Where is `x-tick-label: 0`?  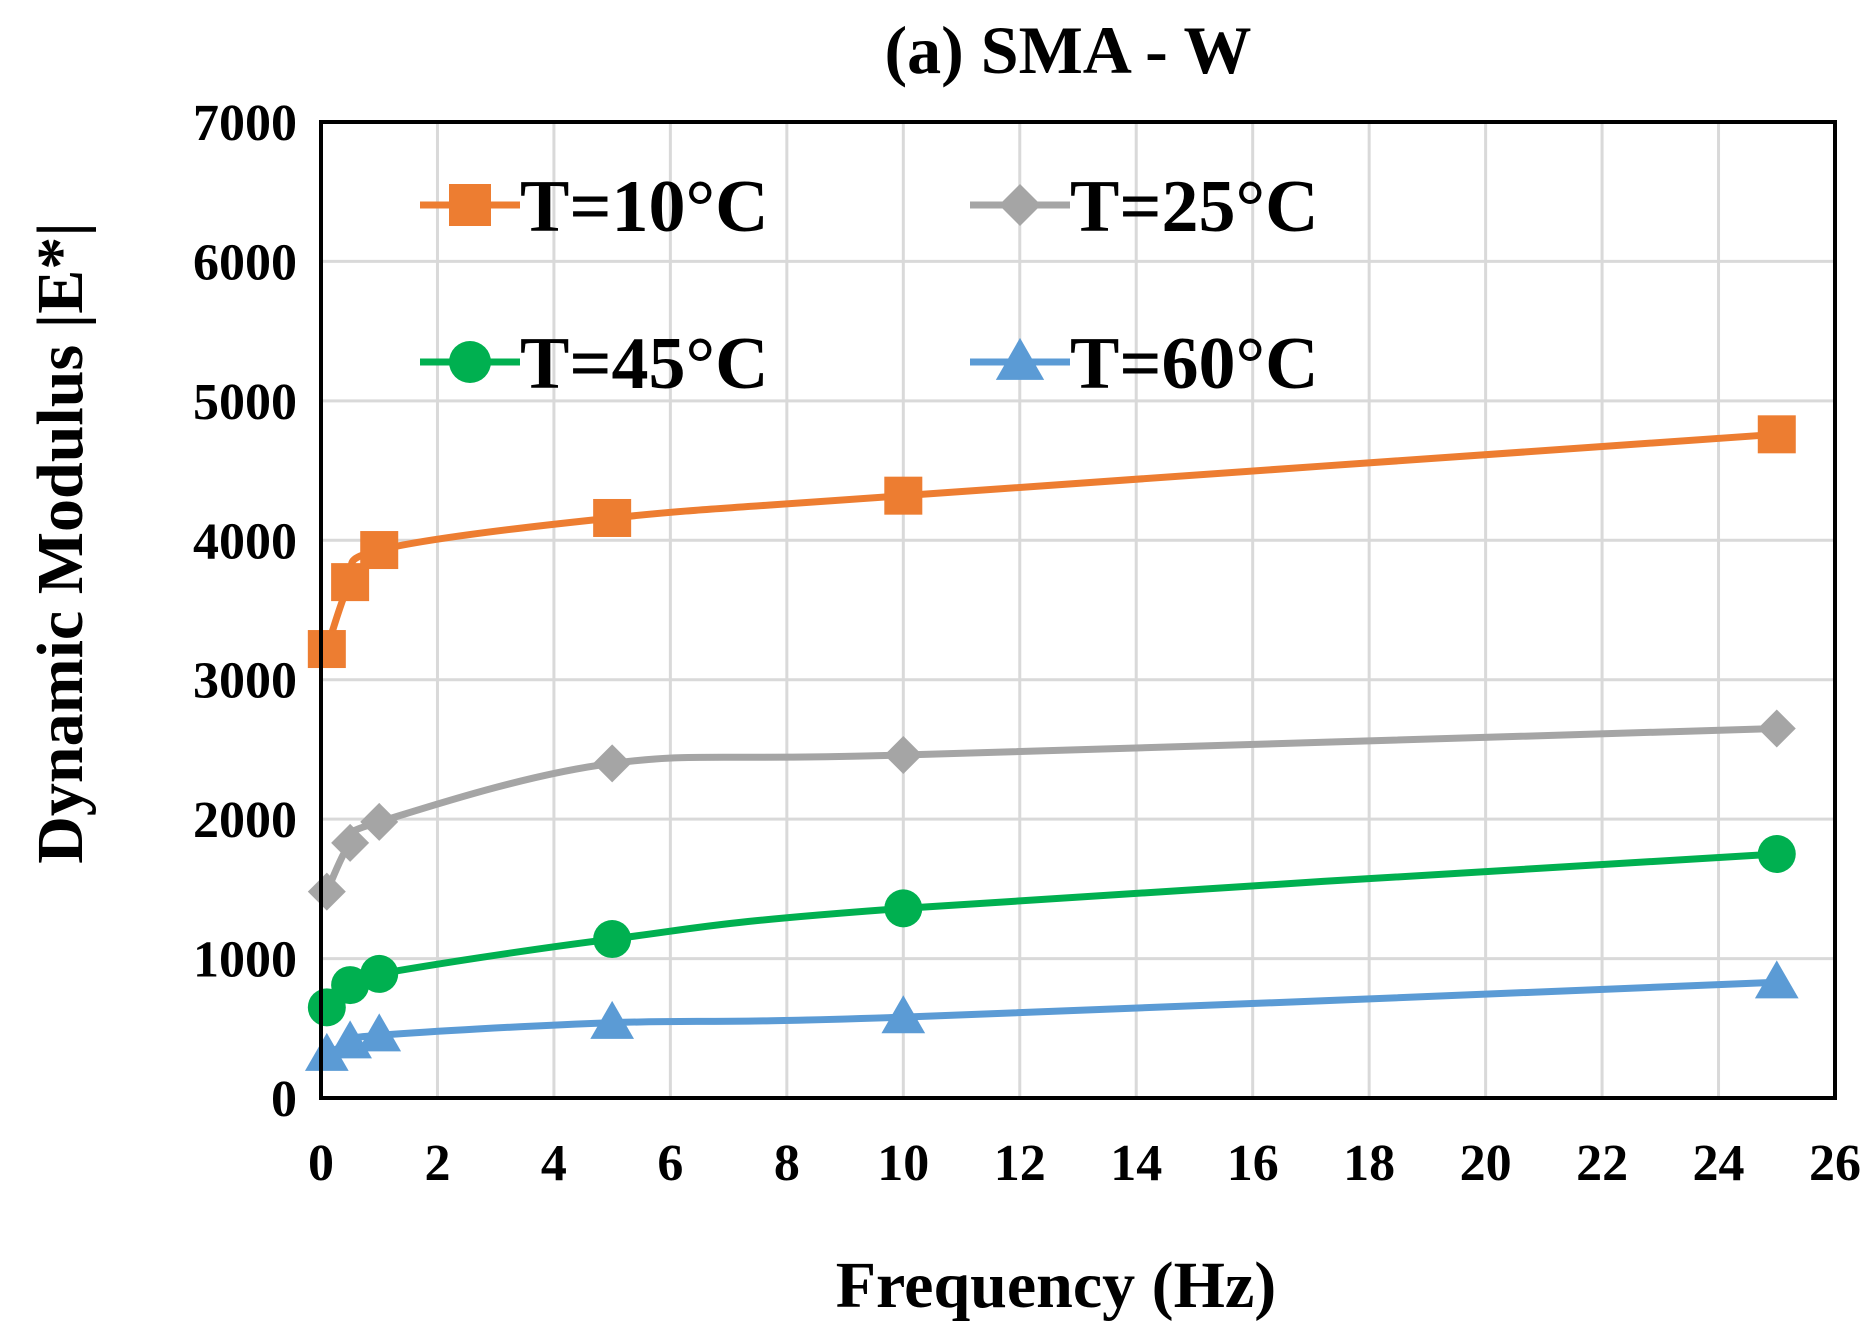 x-tick-label: 0 is located at coordinates (321, 1163).